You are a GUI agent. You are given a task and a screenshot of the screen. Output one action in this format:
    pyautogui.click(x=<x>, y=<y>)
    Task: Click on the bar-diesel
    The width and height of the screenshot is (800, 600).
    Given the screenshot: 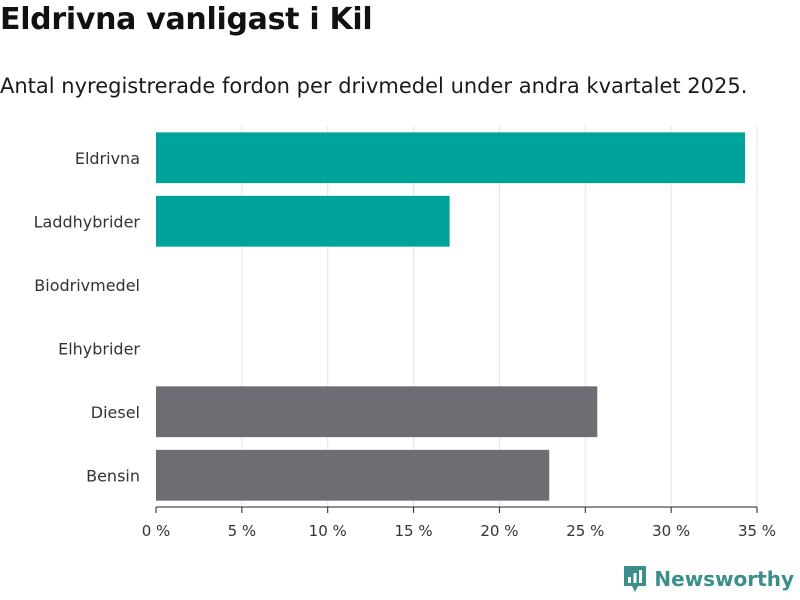 What is the action you would take?
    pyautogui.click(x=377, y=412)
    